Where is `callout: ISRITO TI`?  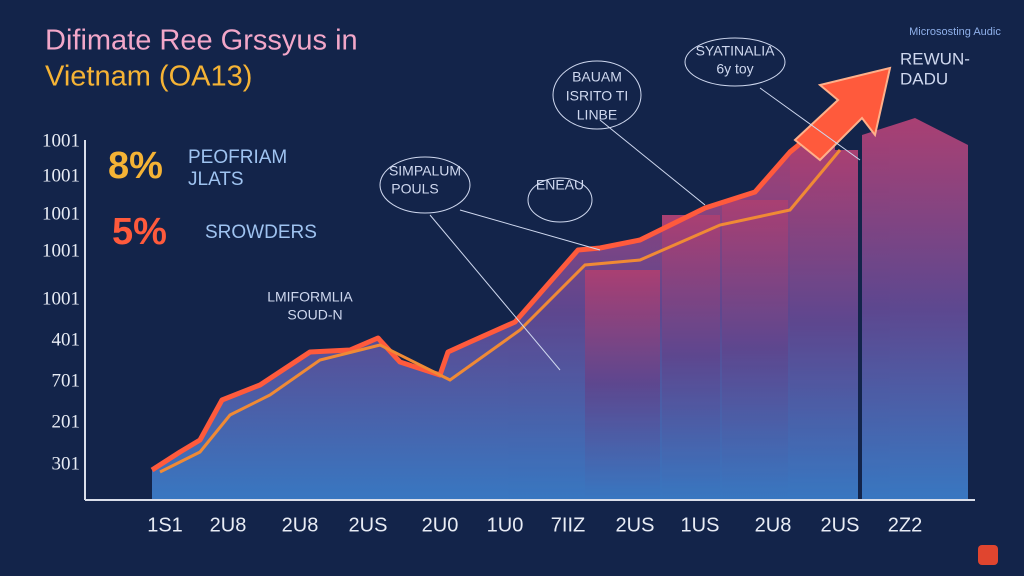
callout: ISRITO TI is located at coordinates (597, 96).